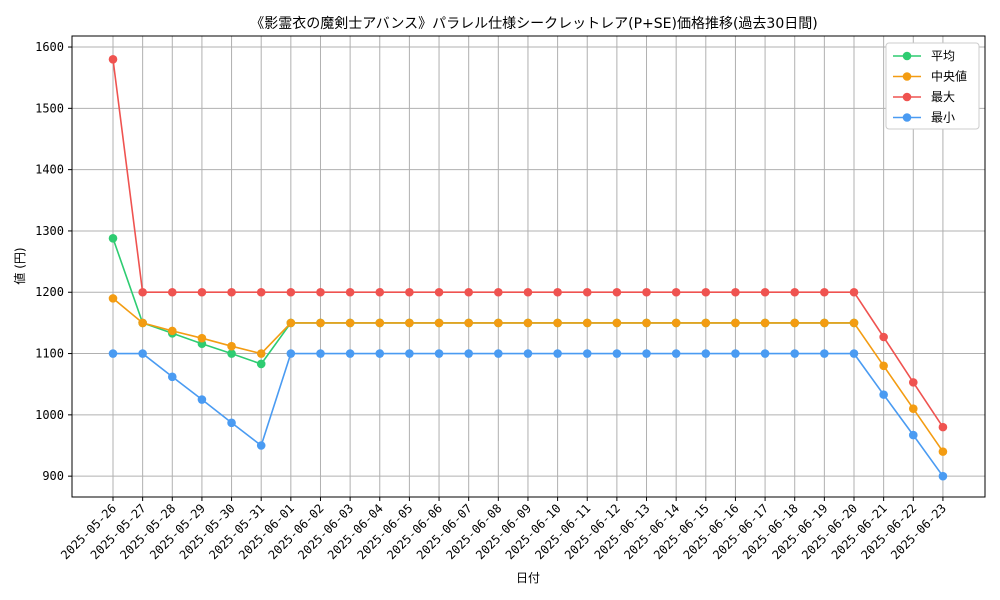 This screenshot has height=600, width=1000. What do you see at coordinates (49, 170) in the screenshot?
I see `y-tick-label: 1400` at bounding box center [49, 170].